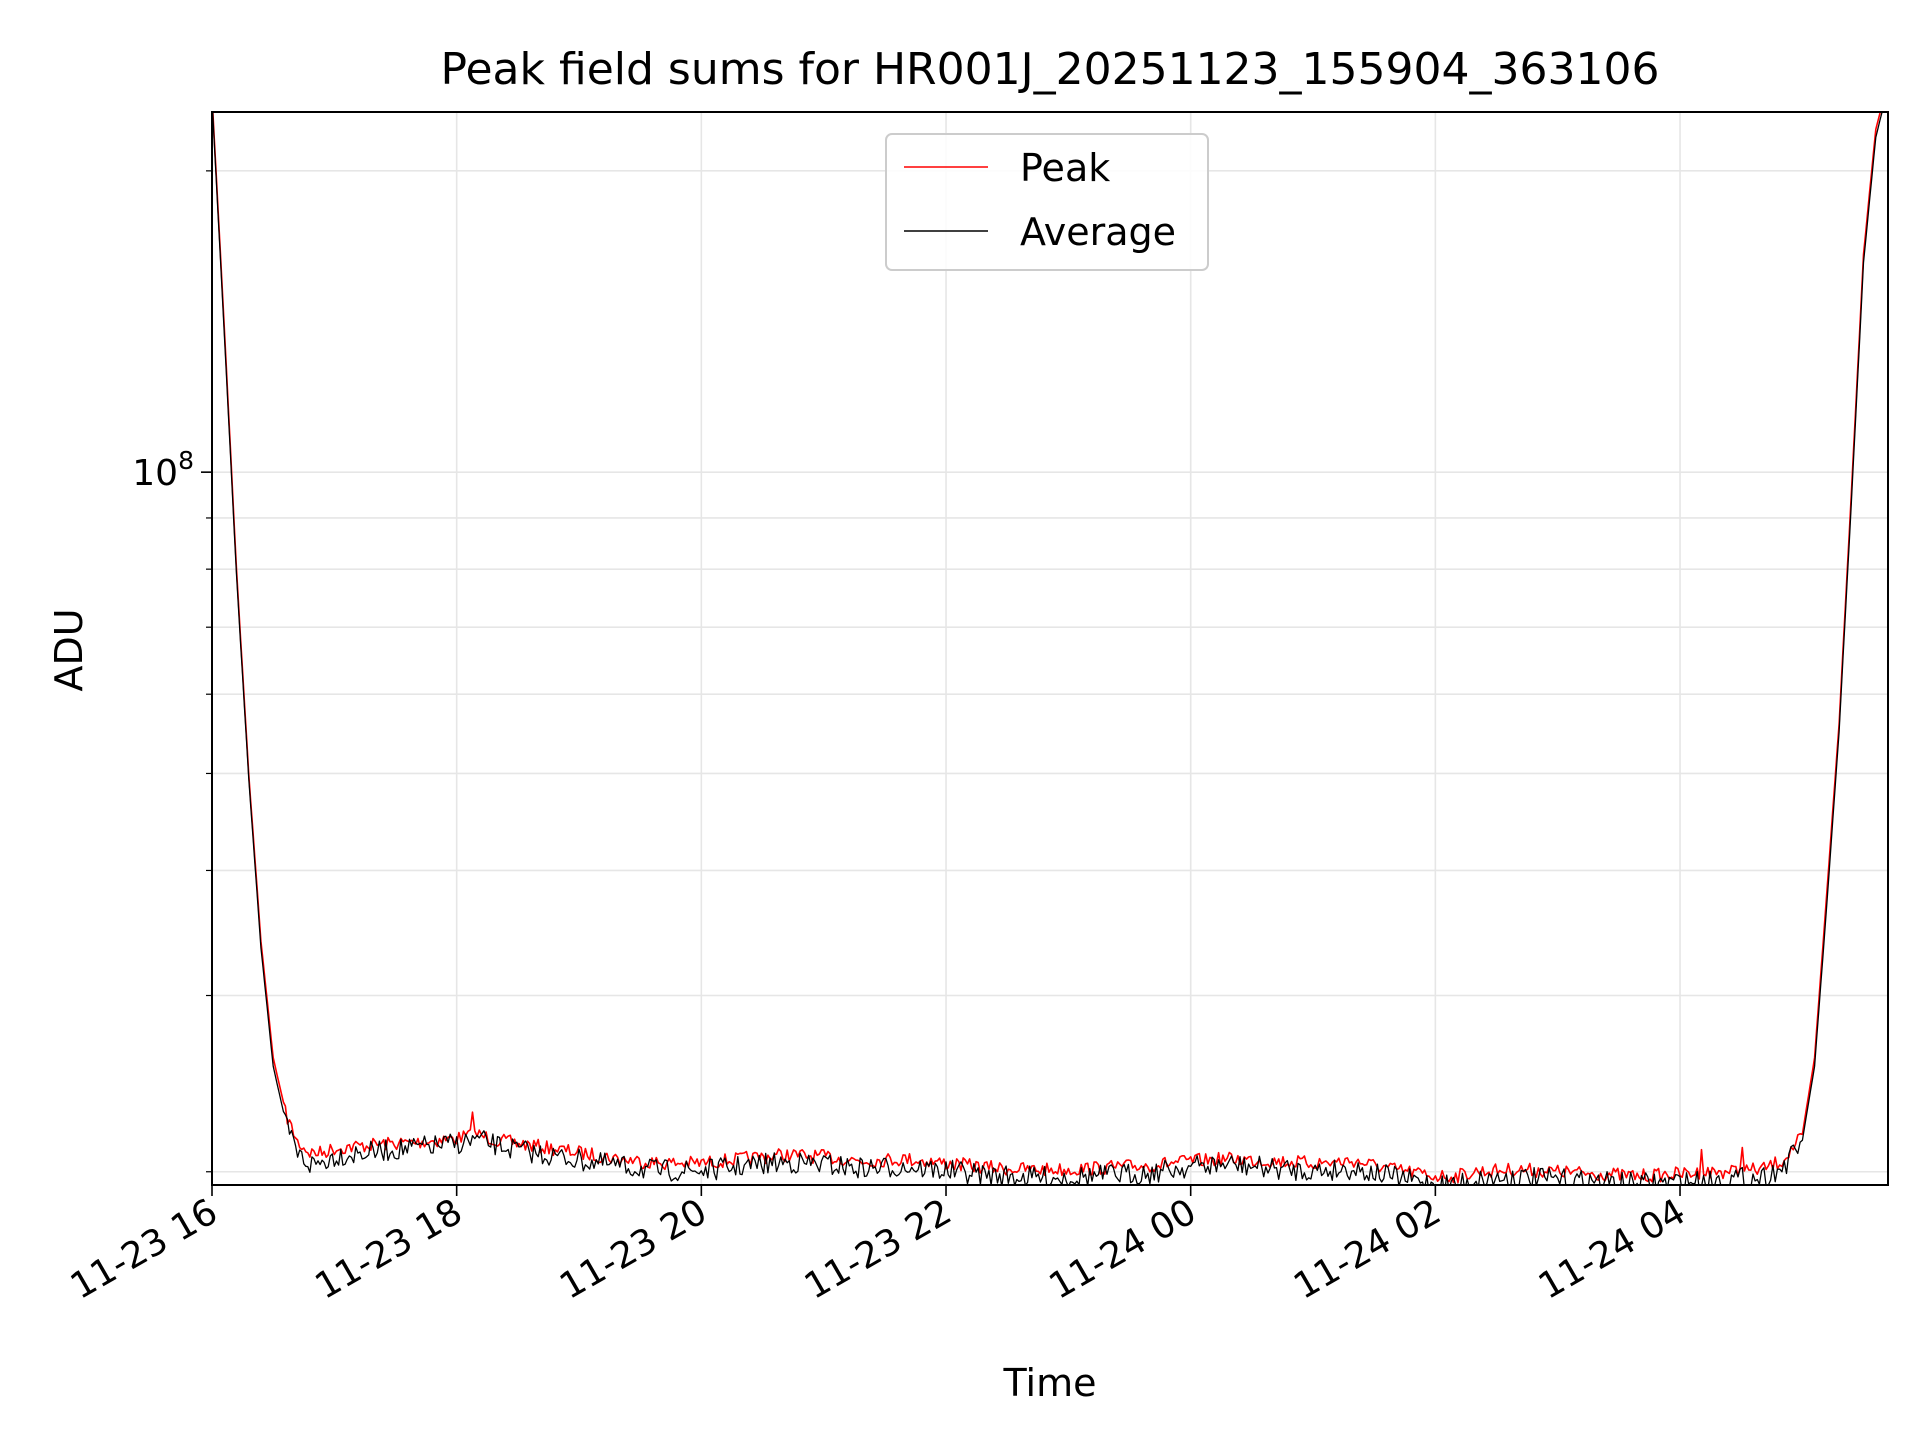 The image size is (1920, 1440). What do you see at coordinates (1065, 168) in the screenshot?
I see `legend-label-peak: Peak` at bounding box center [1065, 168].